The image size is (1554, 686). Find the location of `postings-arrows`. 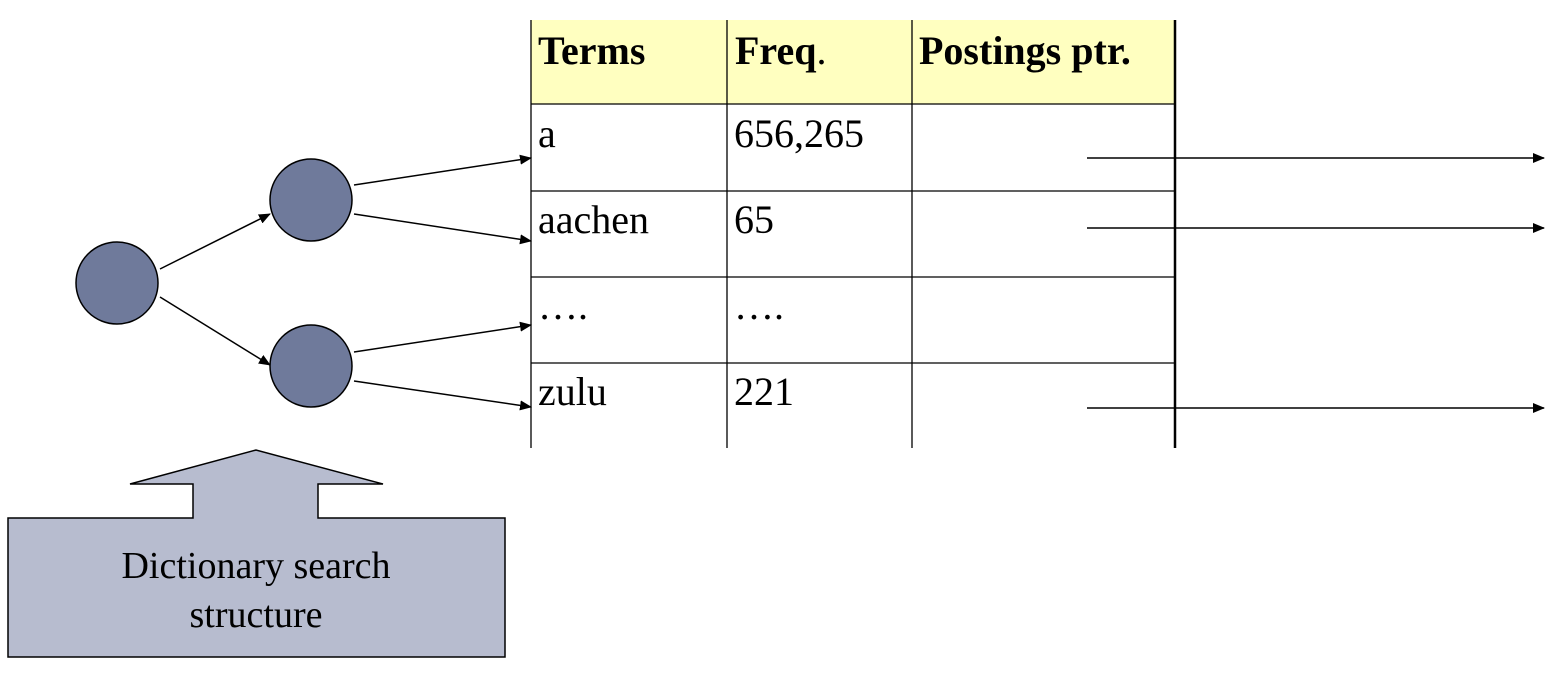

postings-arrows is located at coordinates (1316, 283).